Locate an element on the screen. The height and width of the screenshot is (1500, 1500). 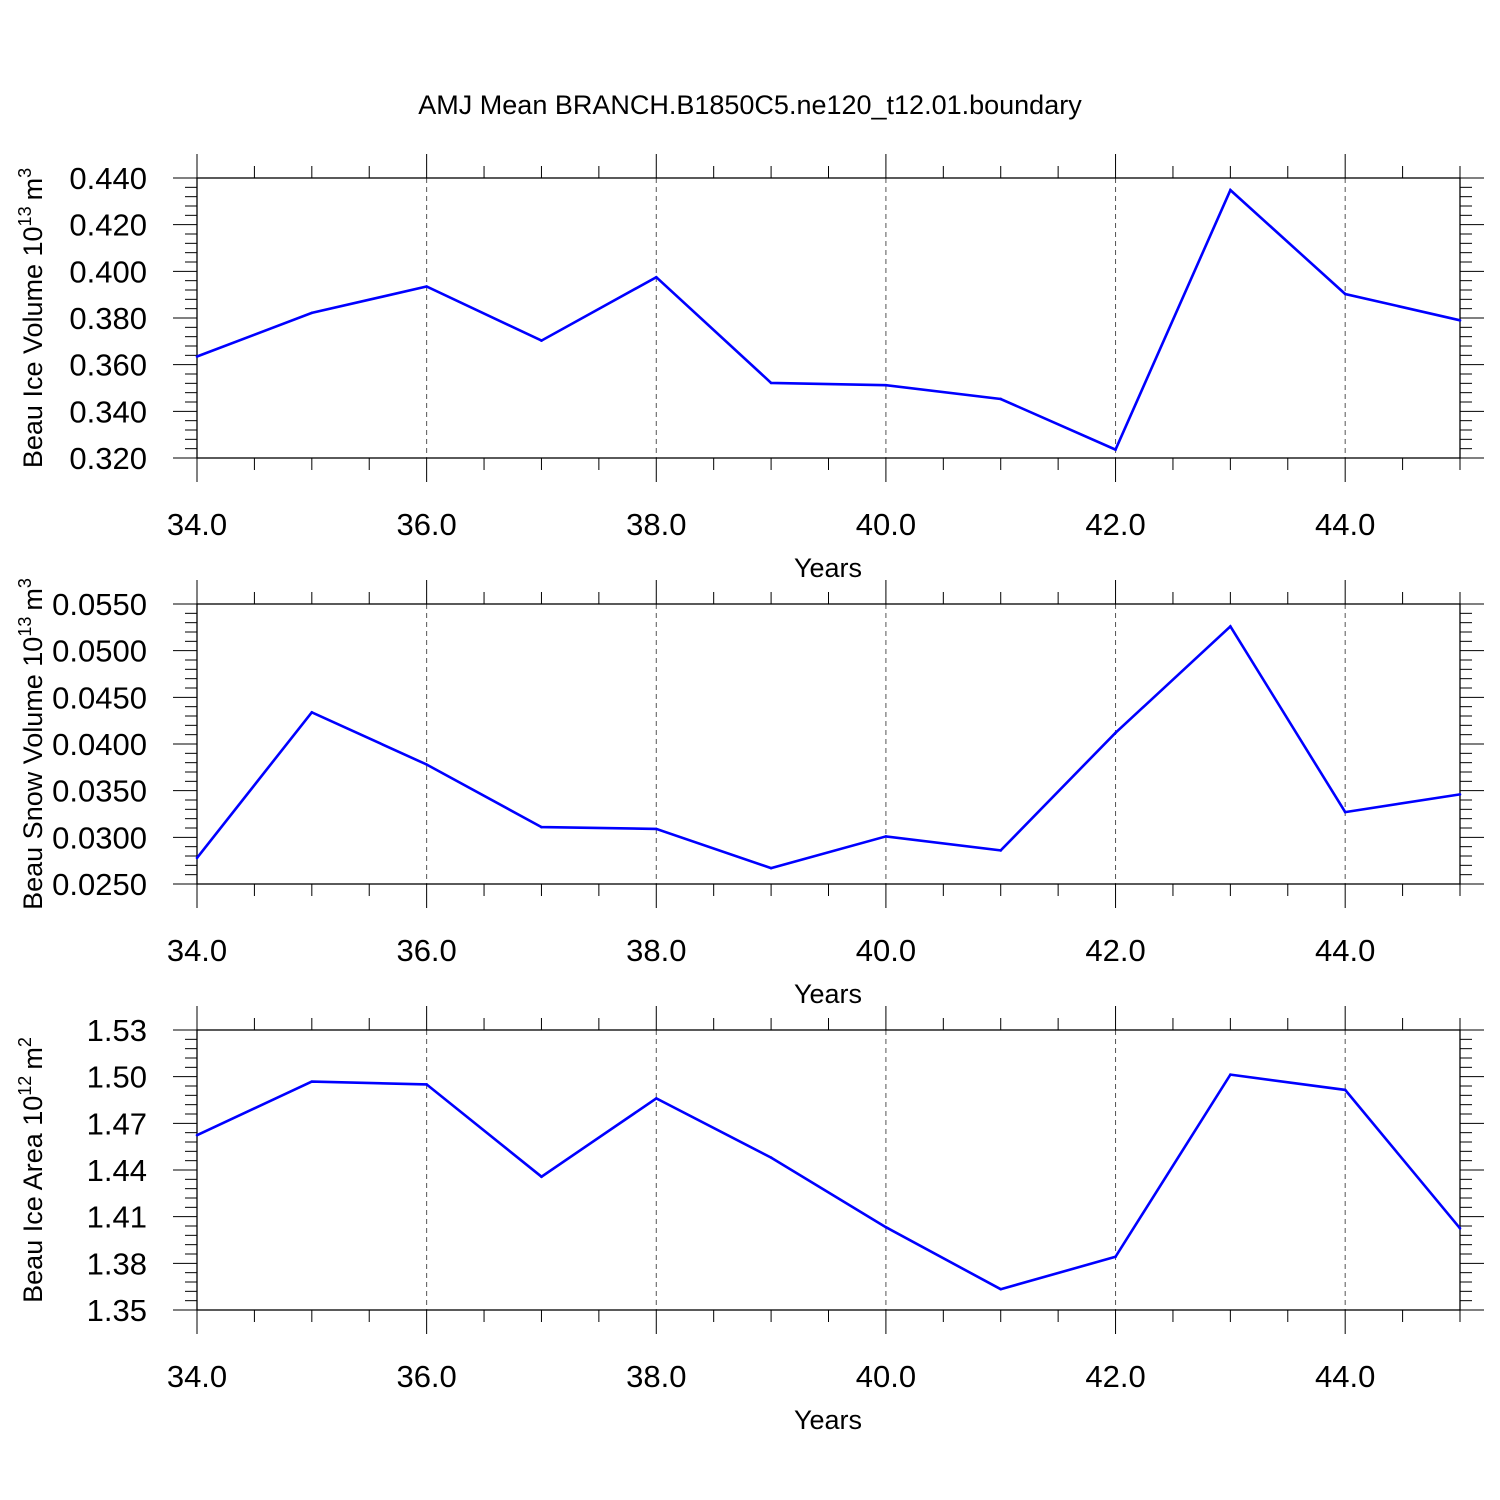
y-tick-label: 0.440 is located at coordinates (108, 178).